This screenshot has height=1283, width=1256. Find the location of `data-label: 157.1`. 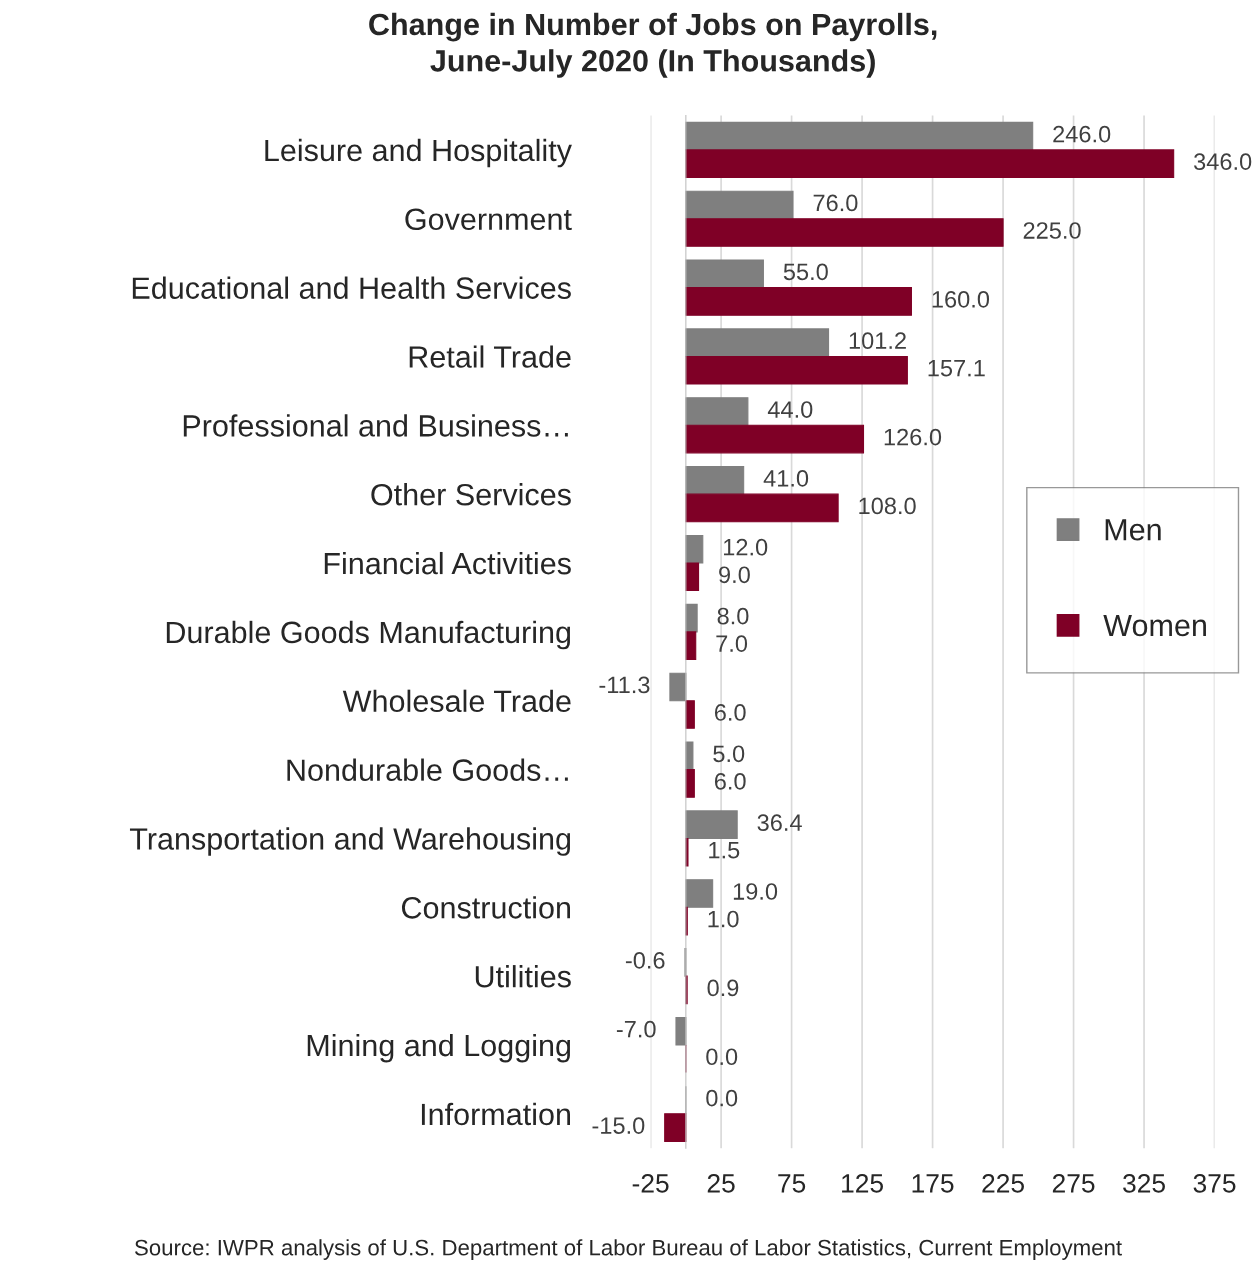

data-label: 157.1 is located at coordinates (956, 368).